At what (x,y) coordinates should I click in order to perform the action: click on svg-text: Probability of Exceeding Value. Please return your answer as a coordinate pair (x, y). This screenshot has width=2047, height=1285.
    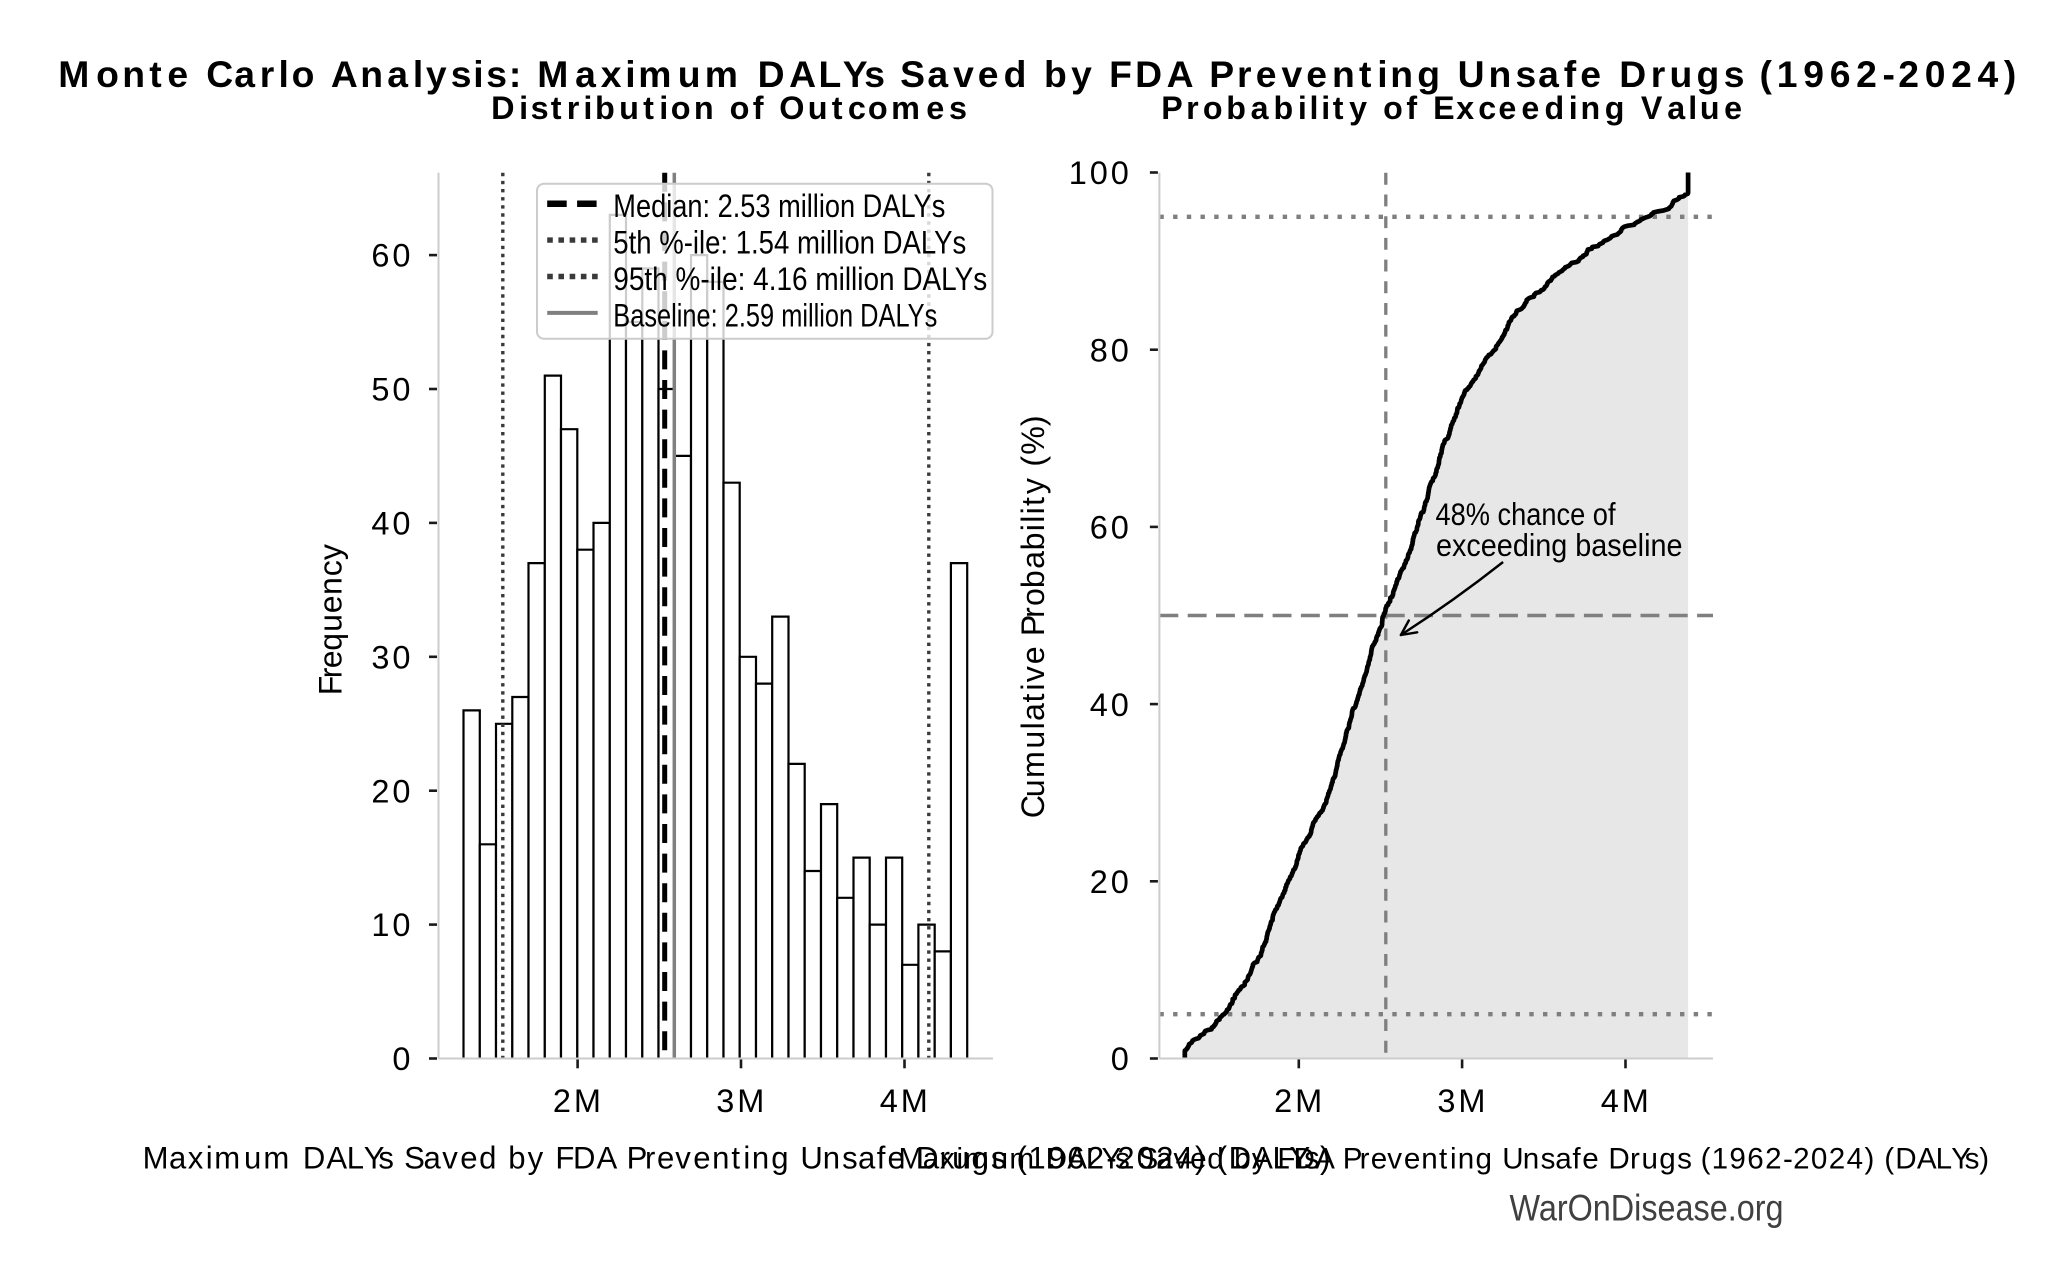
    Looking at the image, I should click on (1451, 108).